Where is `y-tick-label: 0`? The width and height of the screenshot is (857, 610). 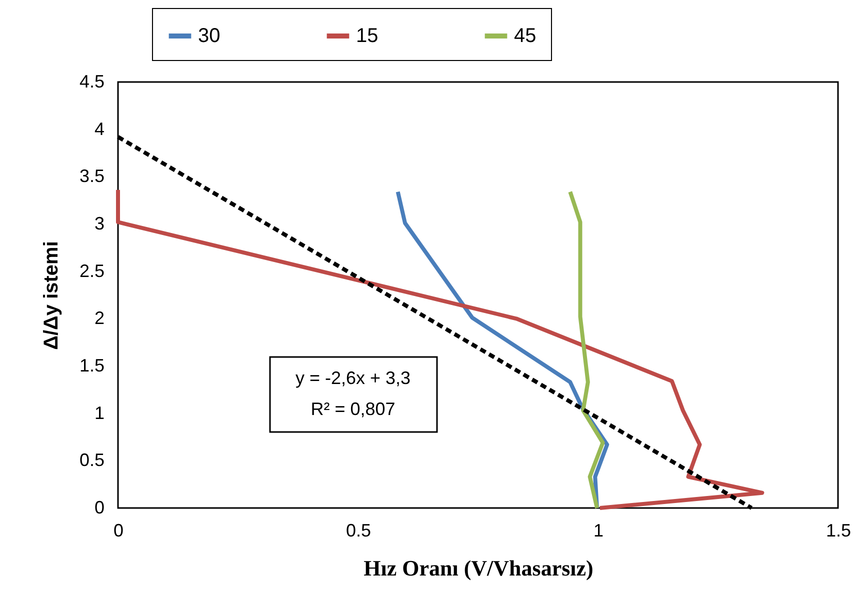
y-tick-label: 0 is located at coordinates (99, 508).